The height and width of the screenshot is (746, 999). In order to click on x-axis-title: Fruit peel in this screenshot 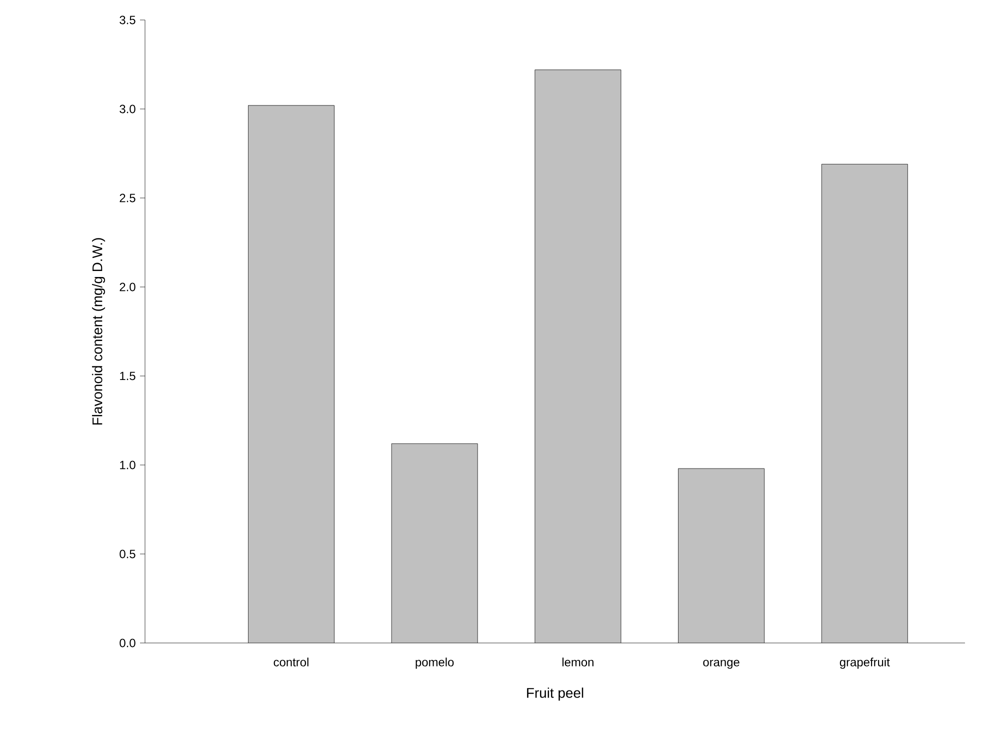, I will do `click(555, 694)`.